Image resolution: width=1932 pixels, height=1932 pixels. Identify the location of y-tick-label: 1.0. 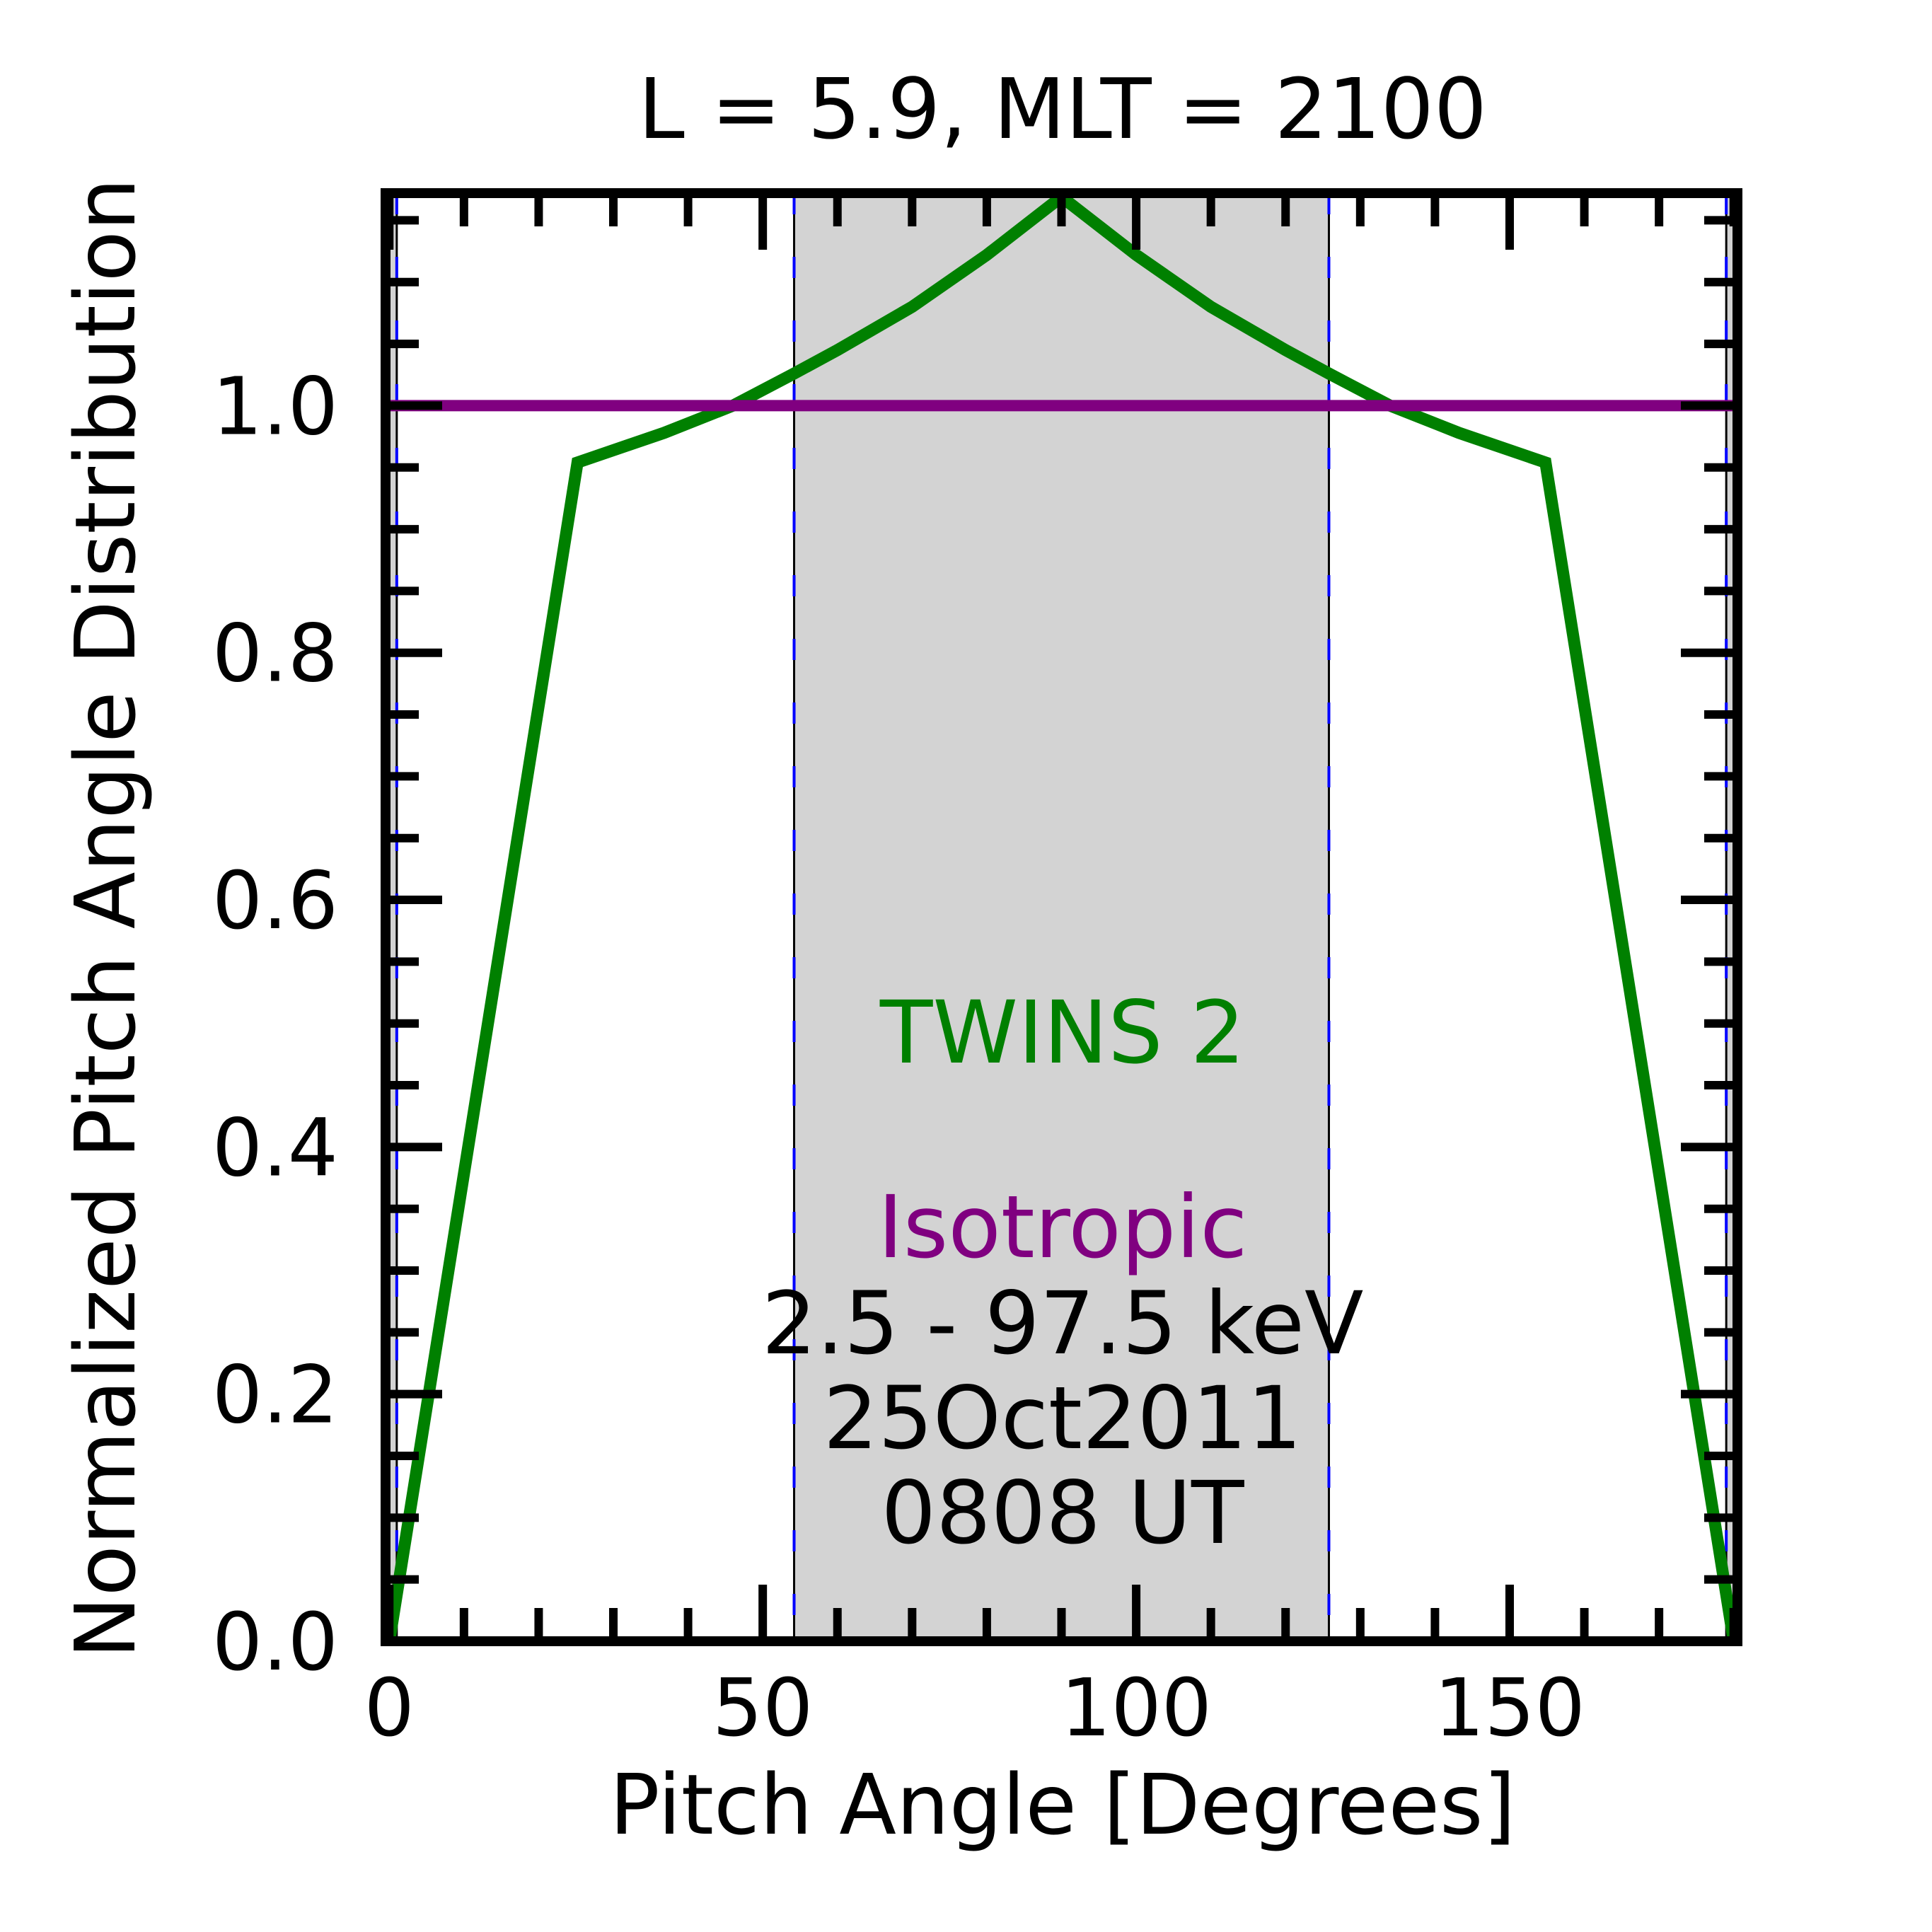
(275, 407).